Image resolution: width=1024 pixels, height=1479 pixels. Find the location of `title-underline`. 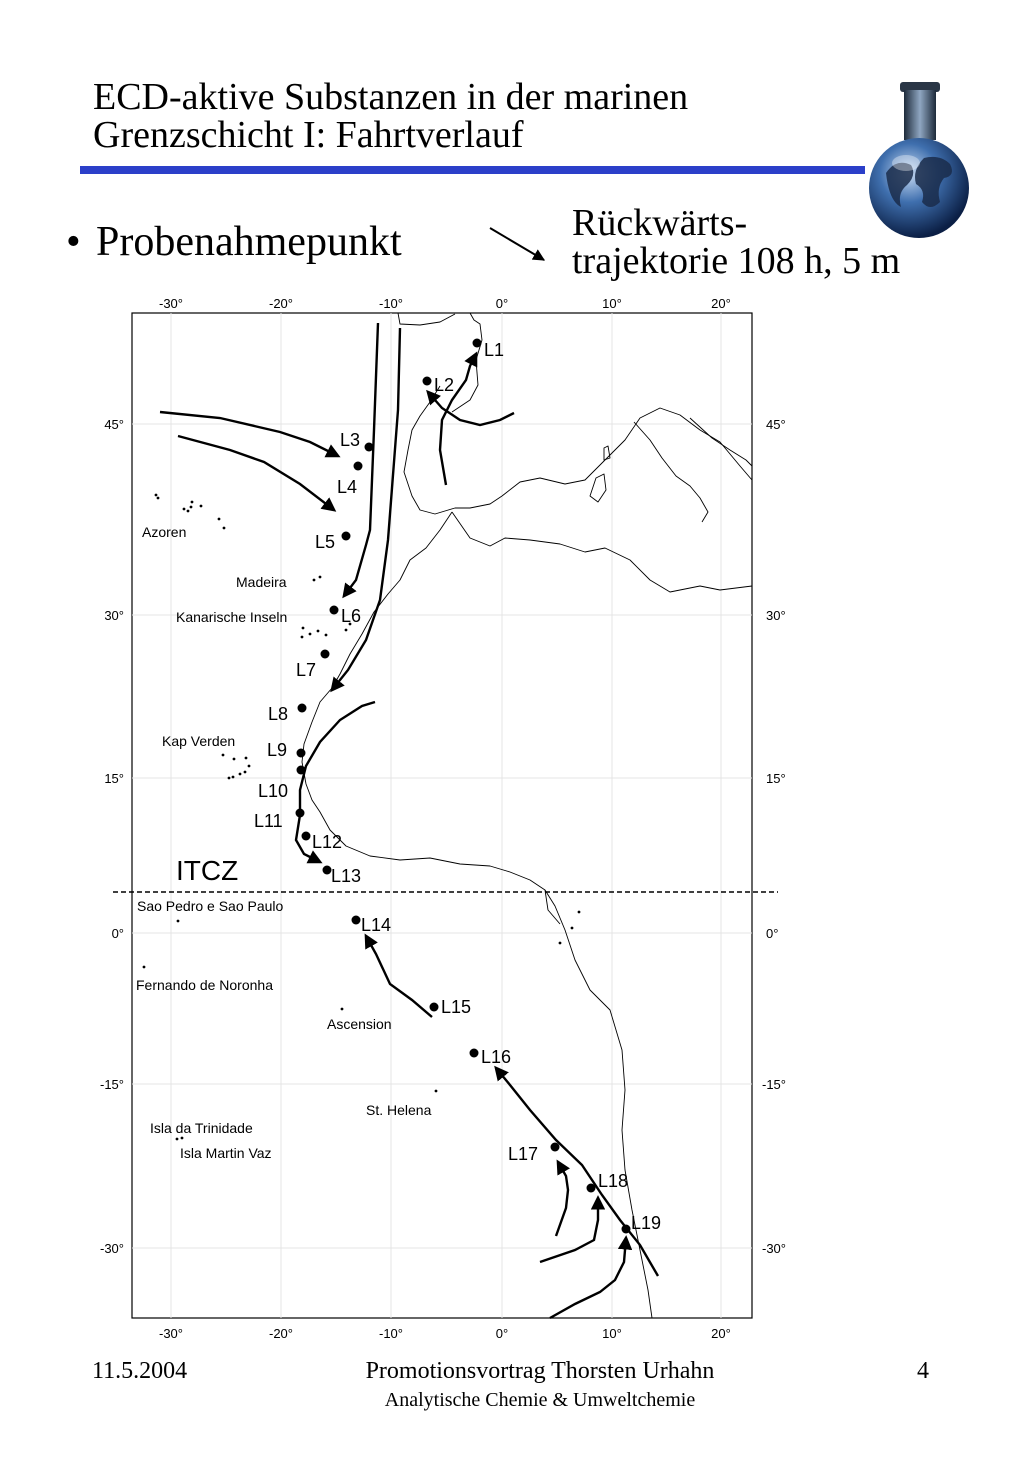

title-underline is located at coordinates (472, 170).